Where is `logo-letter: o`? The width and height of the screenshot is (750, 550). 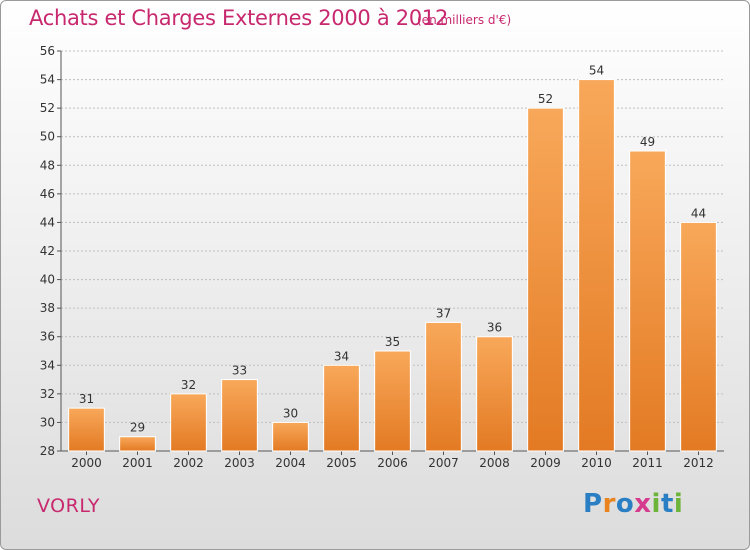 logo-letter: o is located at coordinates (625, 504).